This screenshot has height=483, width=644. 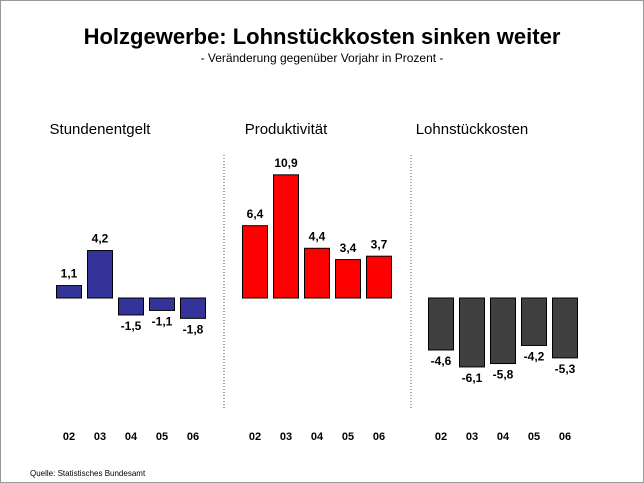 What do you see at coordinates (69, 274) in the screenshot?
I see `value-label: 1,1` at bounding box center [69, 274].